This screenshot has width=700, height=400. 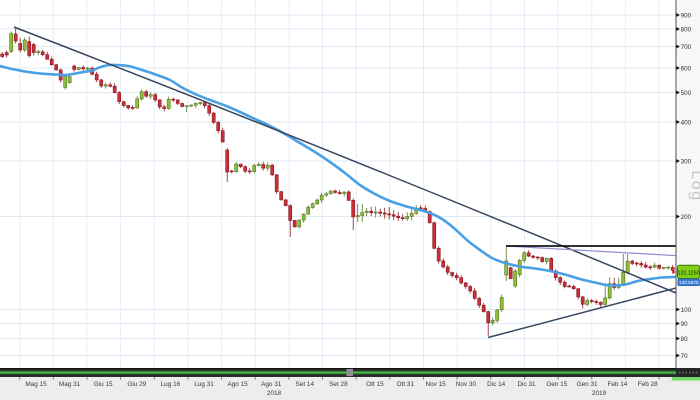 What do you see at coordinates (686, 93) in the screenshot?
I see `svg-text: 500` at bounding box center [686, 93].